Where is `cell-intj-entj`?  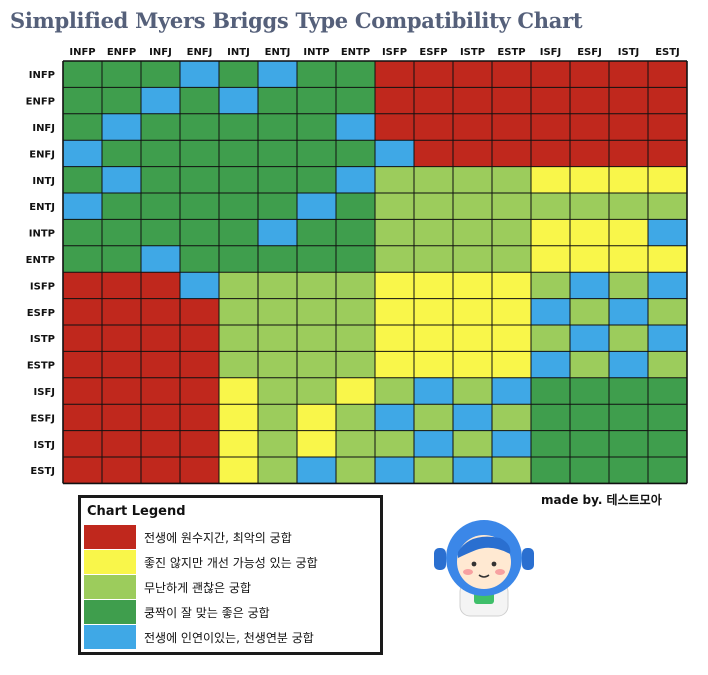 cell-intj-entj is located at coordinates (277, 179).